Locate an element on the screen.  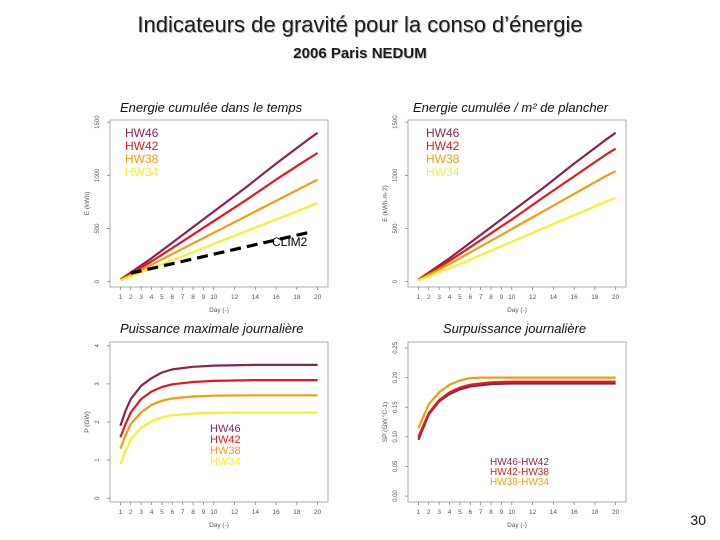
series-line-clim2 is located at coordinates (219, 253).